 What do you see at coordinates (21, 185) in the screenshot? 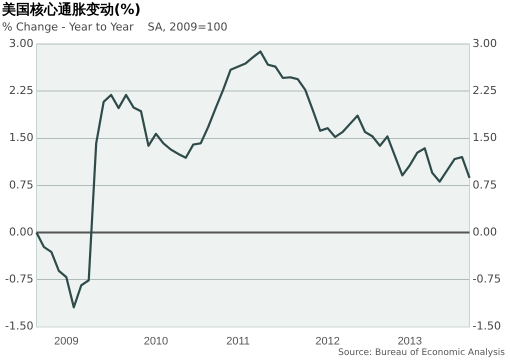
I see `y-tick-label: 0.75` at bounding box center [21, 185].